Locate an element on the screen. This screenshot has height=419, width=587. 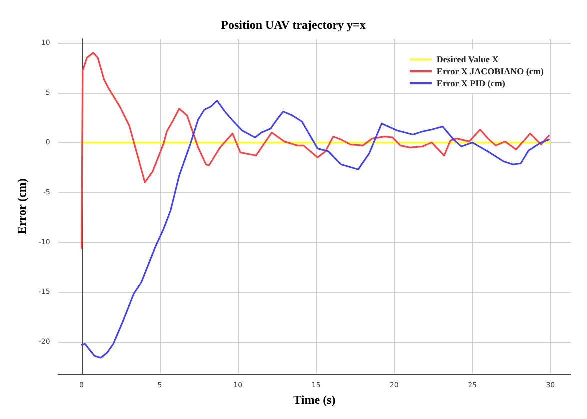
legend-label: Desired Value X is located at coordinates (468, 59).